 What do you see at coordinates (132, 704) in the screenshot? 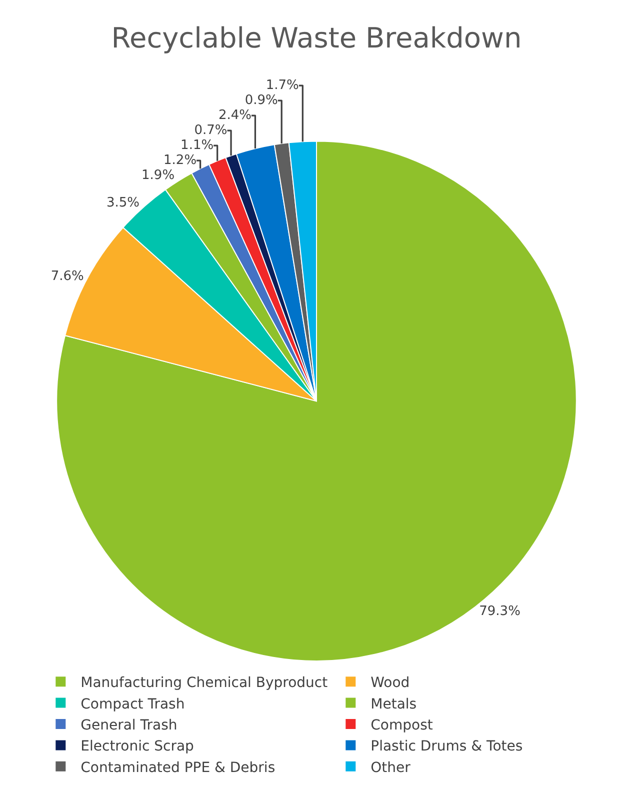
I see `legend-label: Compact Trash` at bounding box center [132, 704].